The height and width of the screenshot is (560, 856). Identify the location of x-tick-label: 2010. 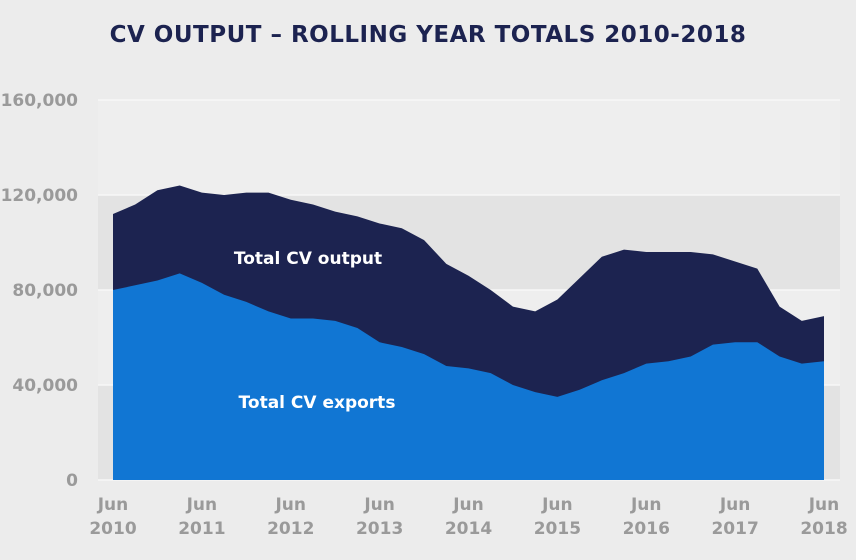
(112, 529).